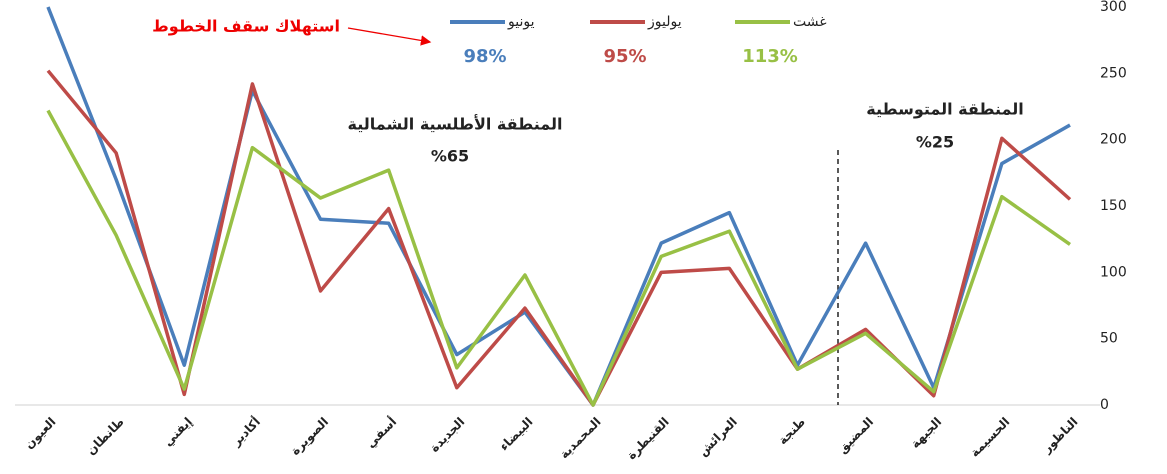 The image size is (1167, 474). I want to click on arrow, so click(389, 36).